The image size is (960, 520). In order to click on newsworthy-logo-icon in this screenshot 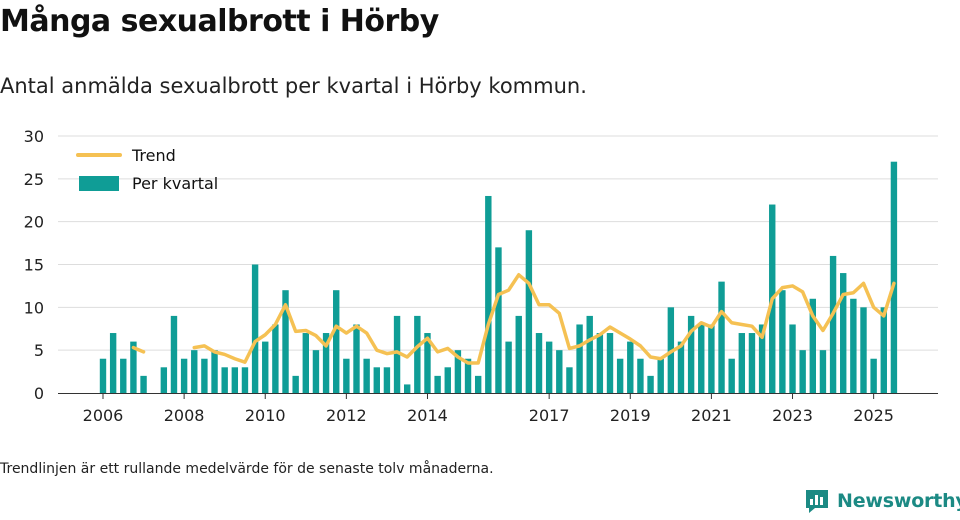, I will do `click(817, 501)`.